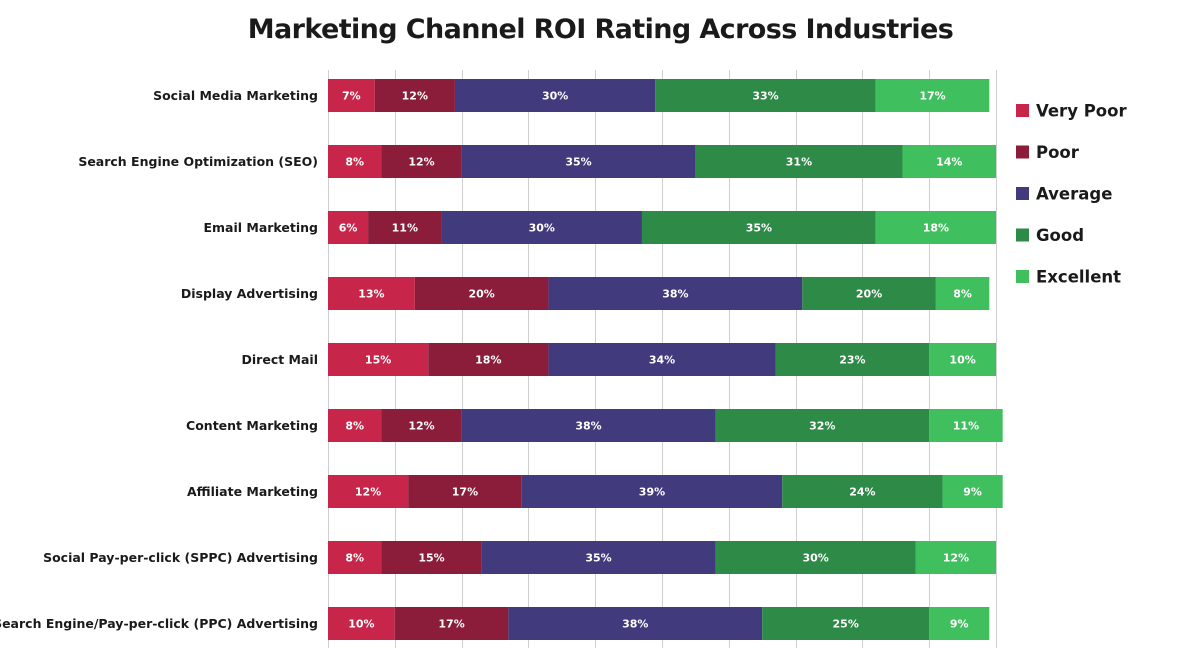  I want to click on bar-row: Display Advertising 13% 20% 38% 20% 8%, so click(585, 293).